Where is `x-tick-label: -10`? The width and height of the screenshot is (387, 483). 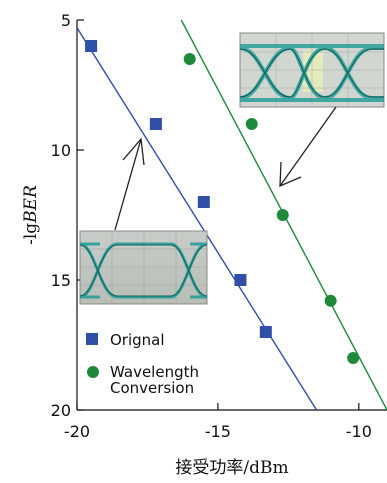 x-tick-label: -10 is located at coordinates (359, 431).